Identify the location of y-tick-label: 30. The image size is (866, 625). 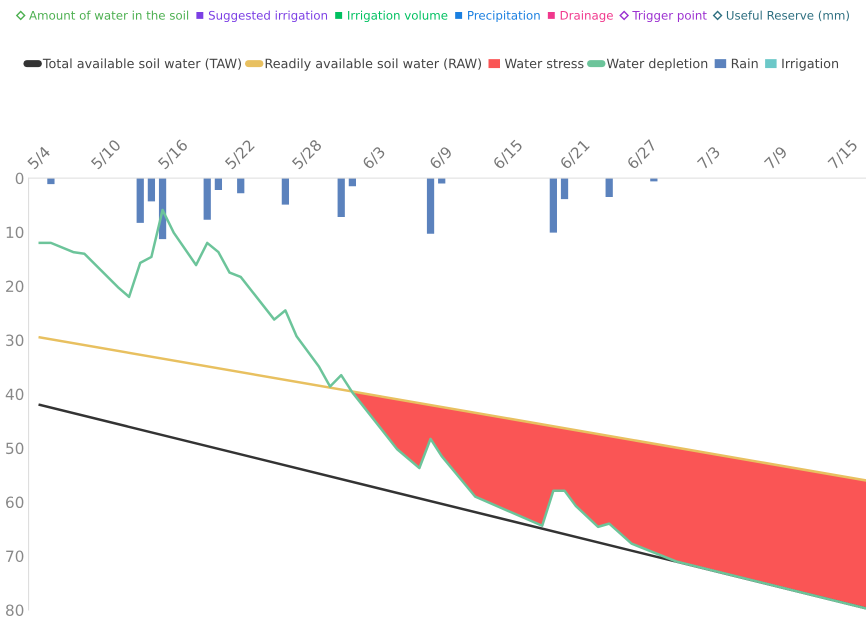
(15, 340).